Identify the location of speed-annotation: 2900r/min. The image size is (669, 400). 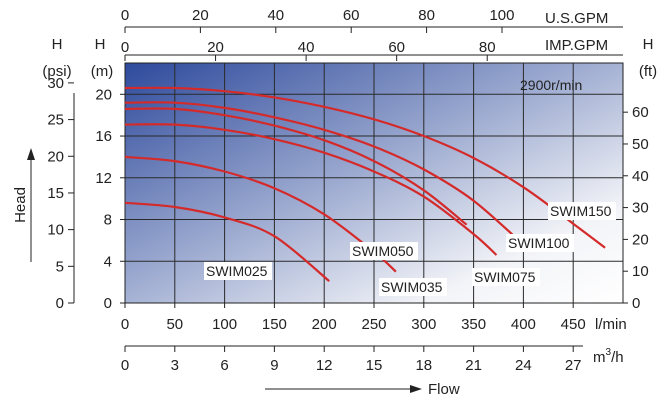
(551, 85).